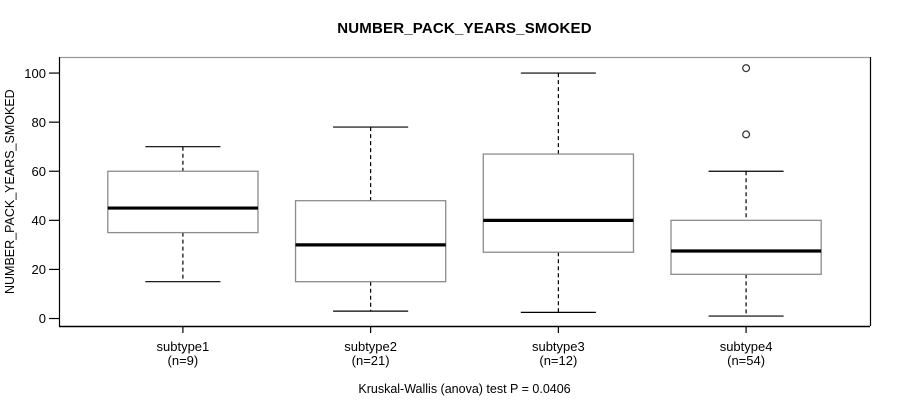 Image resolution: width=900 pixels, height=400 pixels. What do you see at coordinates (746, 190) in the screenshot?
I see `boxplot-subtype4` at bounding box center [746, 190].